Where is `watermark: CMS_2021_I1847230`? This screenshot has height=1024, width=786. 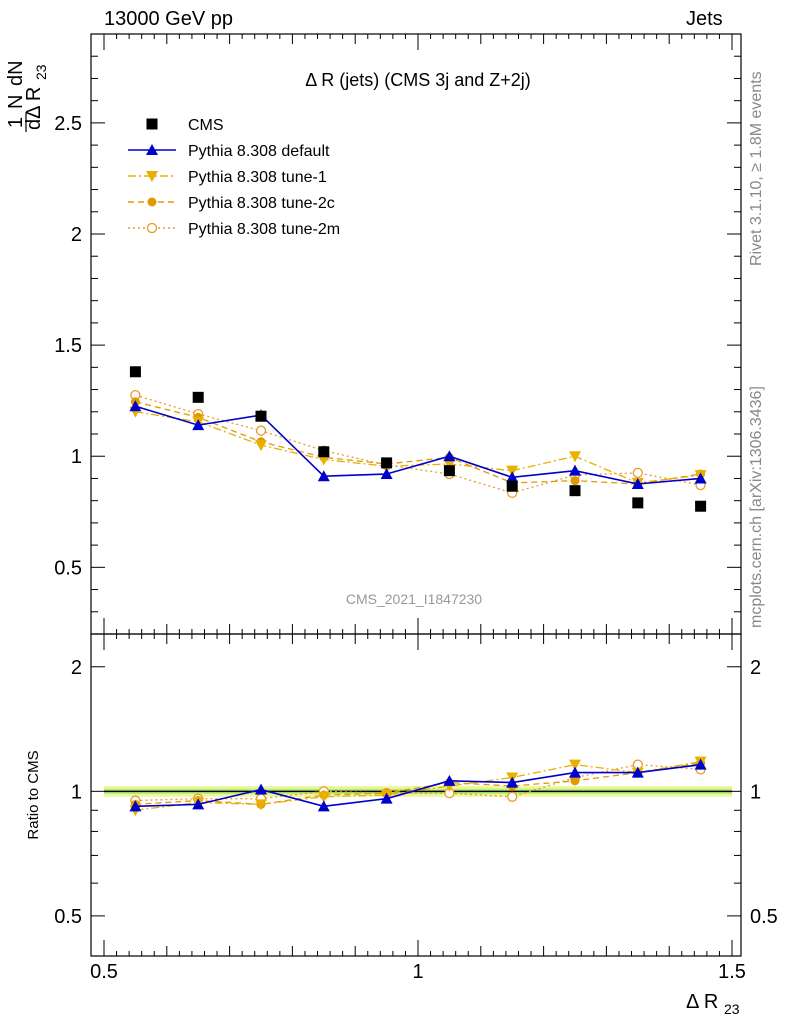
watermark: CMS_2021_I1847230 is located at coordinates (414, 599).